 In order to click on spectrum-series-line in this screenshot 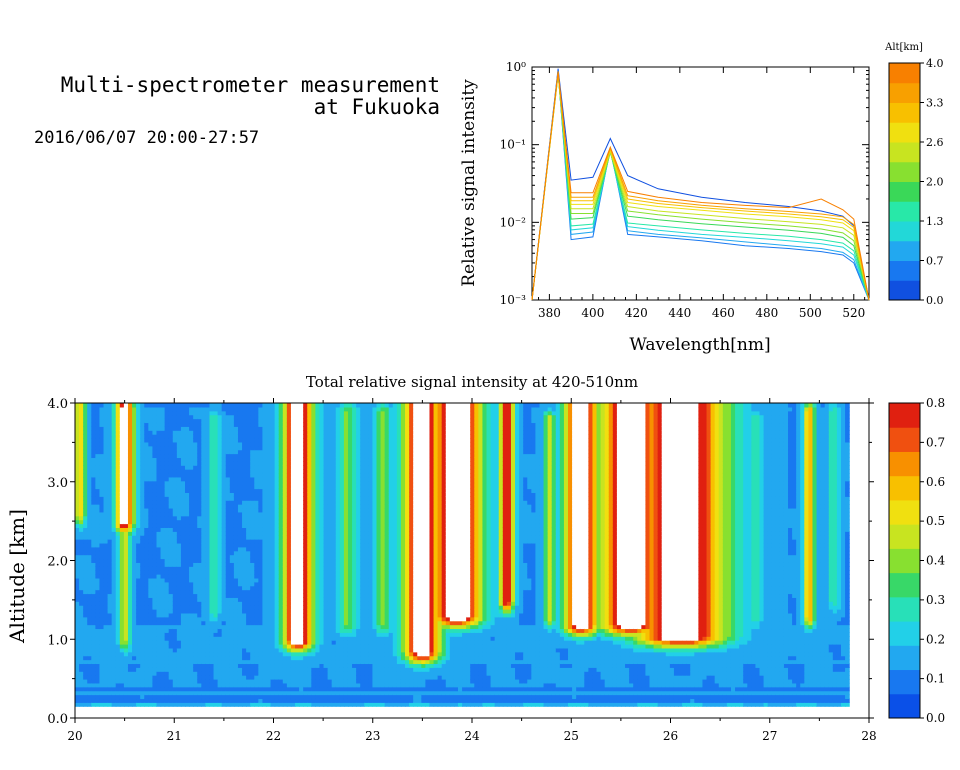, I will do `click(700, 186)`.